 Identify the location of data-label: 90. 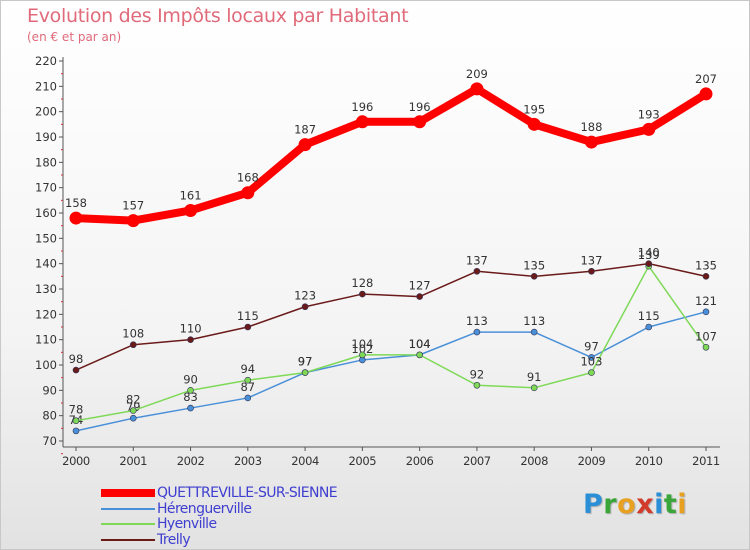
(190, 379).